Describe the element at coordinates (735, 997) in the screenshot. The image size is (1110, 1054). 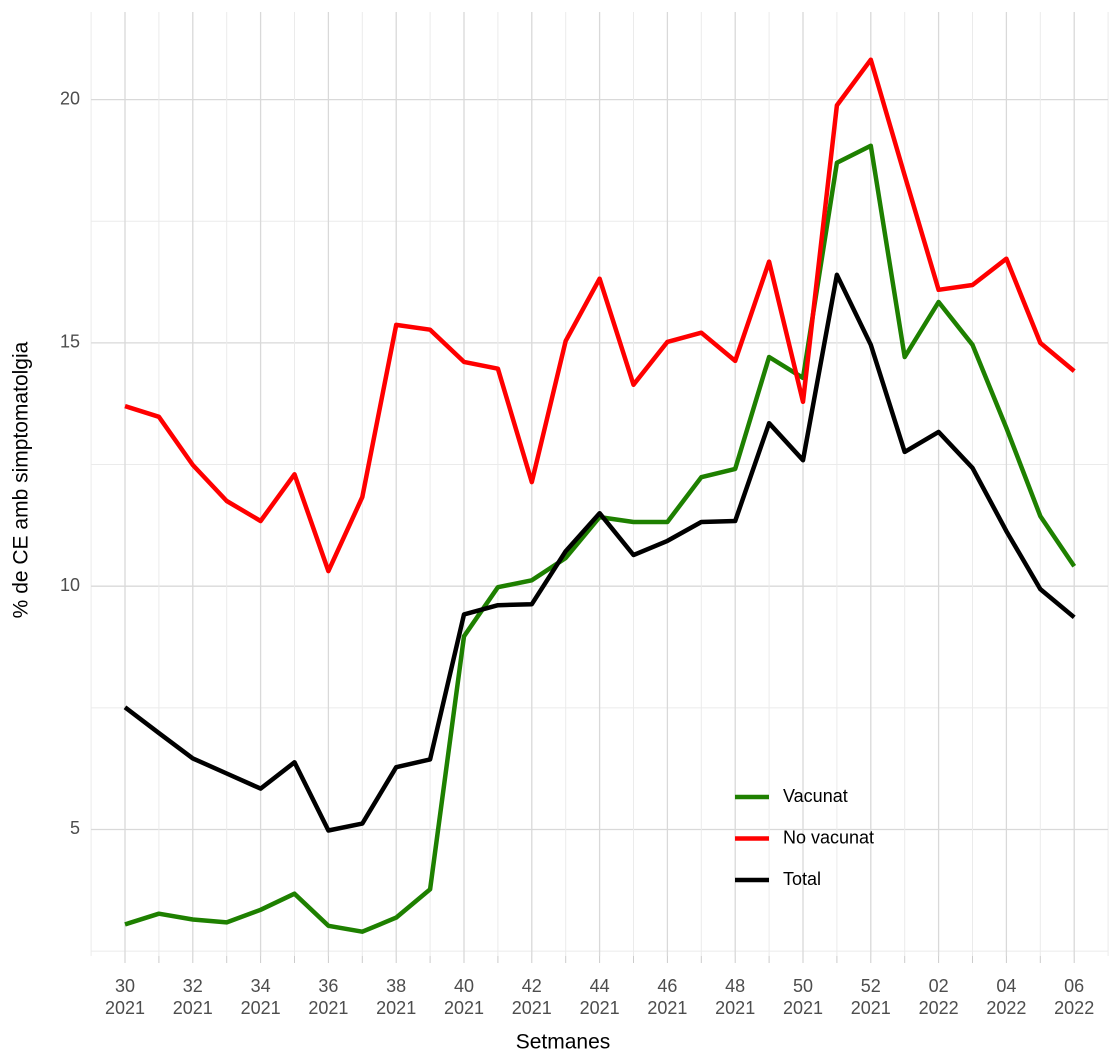
I see `x-tick-label: 48 2021` at that location.